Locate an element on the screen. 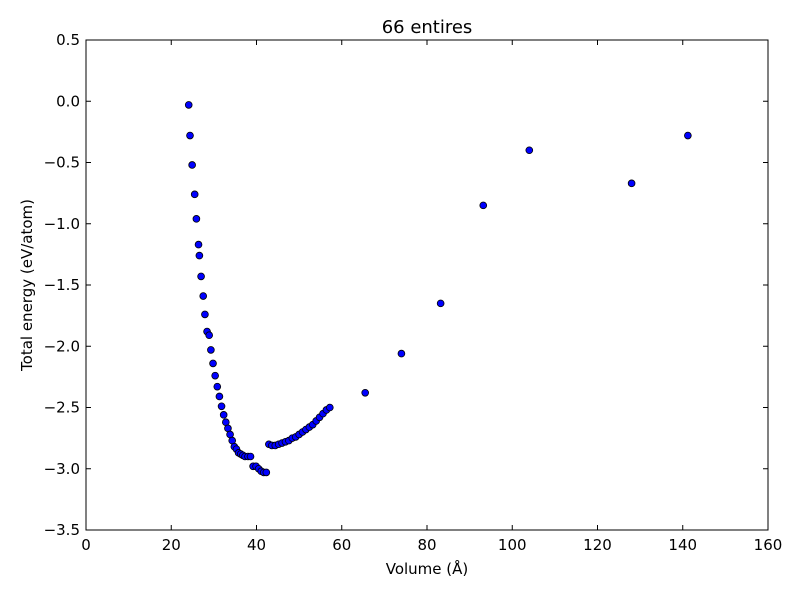  x-tick-label: 60 is located at coordinates (341, 545).